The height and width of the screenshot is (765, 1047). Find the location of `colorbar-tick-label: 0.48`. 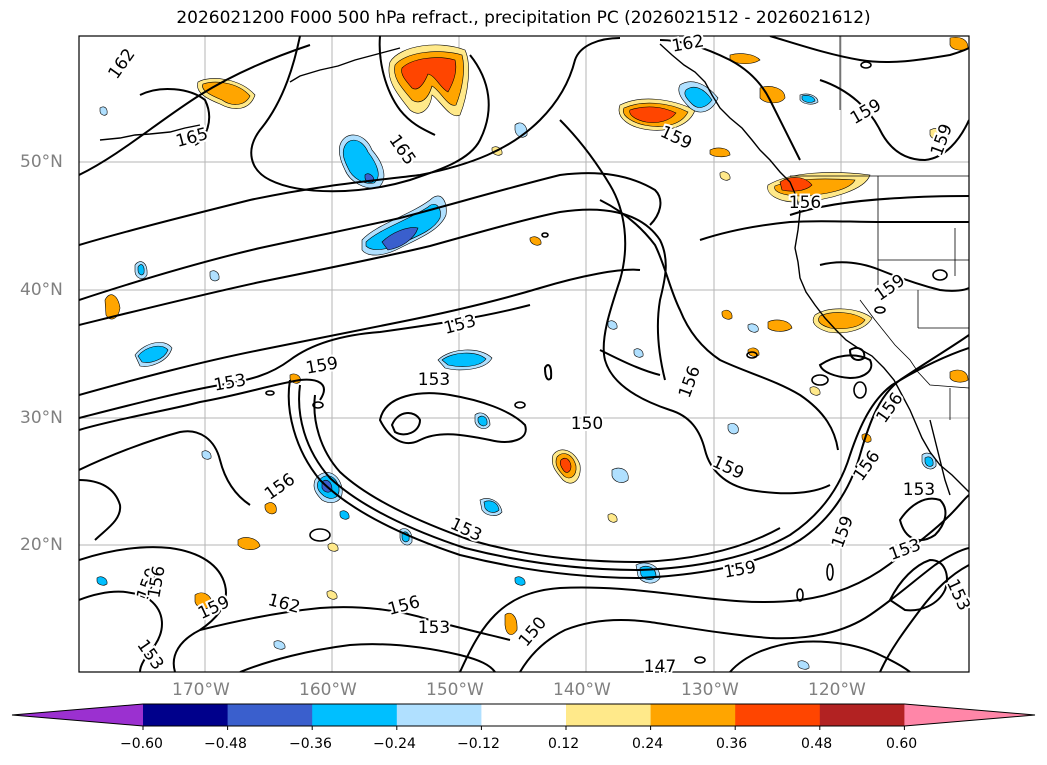

colorbar-tick-label: 0.48 is located at coordinates (817, 744).